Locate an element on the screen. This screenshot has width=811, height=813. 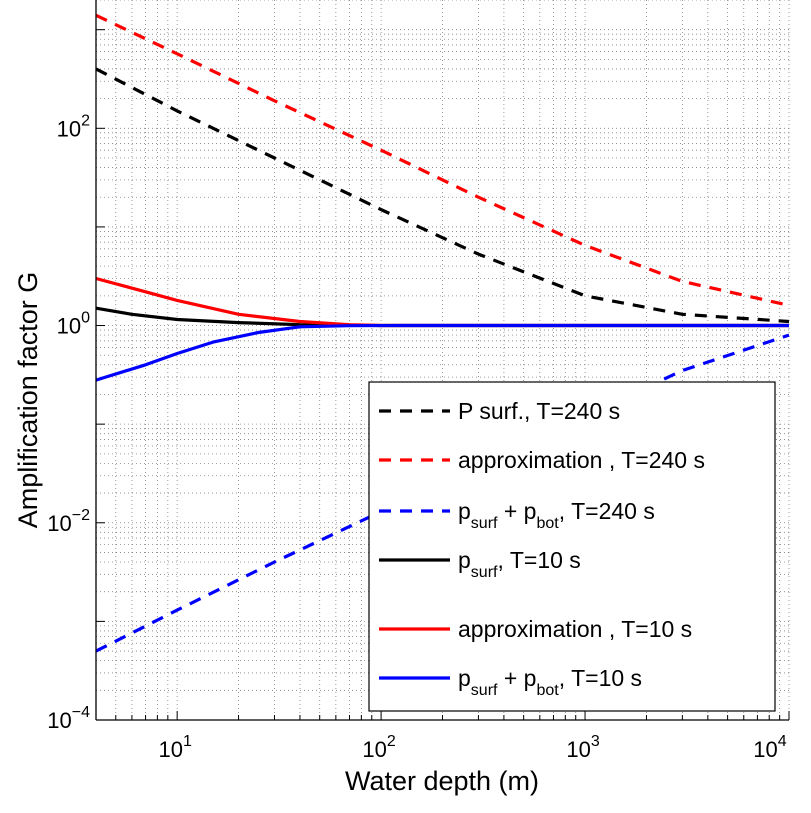
x-tick-label: 10² is located at coordinates (378, 747).